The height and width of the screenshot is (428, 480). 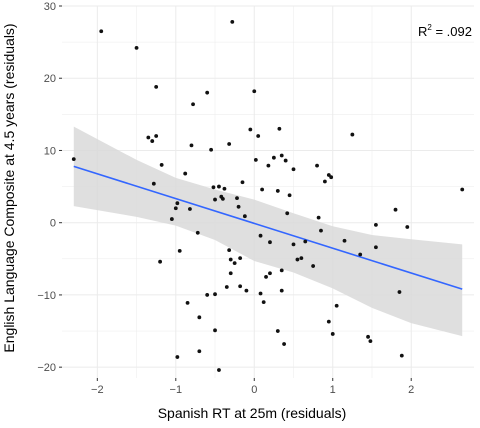 I want to click on y-tick-label: 10, so click(x=50, y=151).